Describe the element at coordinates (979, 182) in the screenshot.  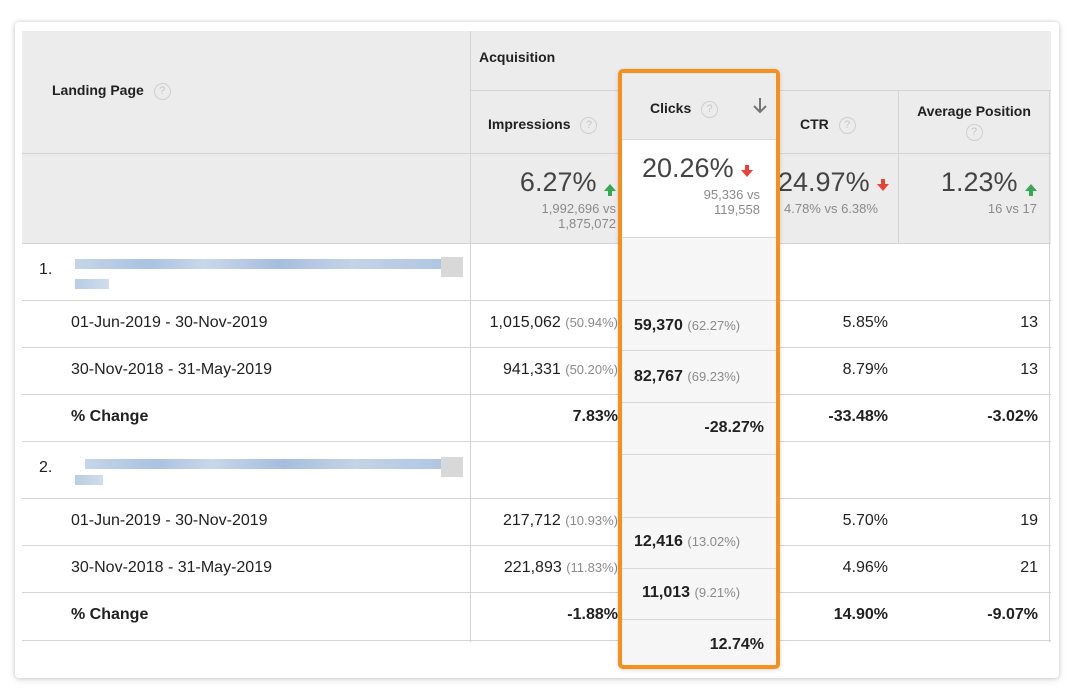
I see `average-position-summary-value: 1.23%` at that location.